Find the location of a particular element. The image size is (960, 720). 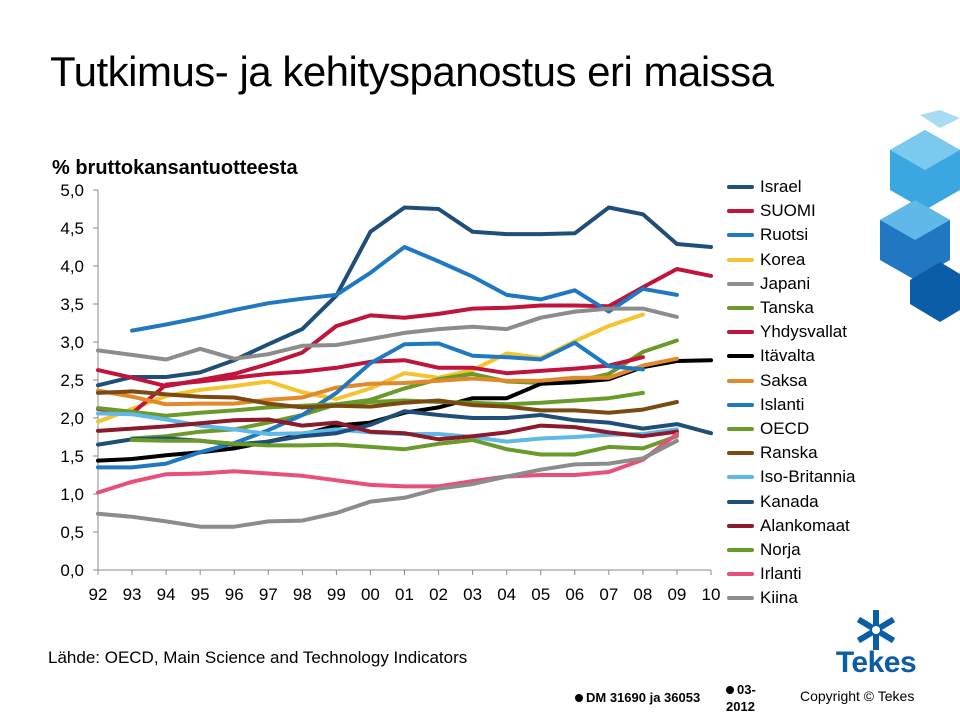

x-tick-label: 04 is located at coordinates (506, 594).